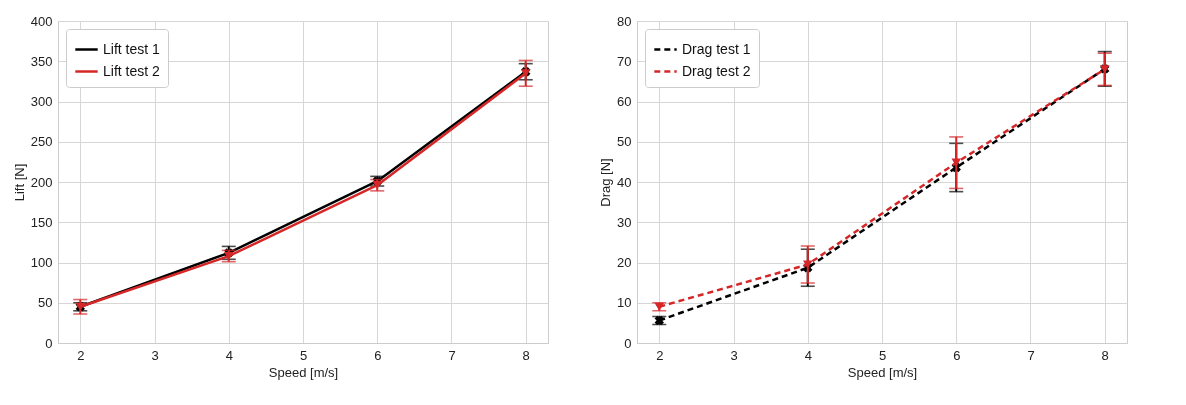 The height and width of the screenshot is (405, 1186). Describe the element at coordinates (624, 262) in the screenshot. I see `y-tick-label: 20` at that location.